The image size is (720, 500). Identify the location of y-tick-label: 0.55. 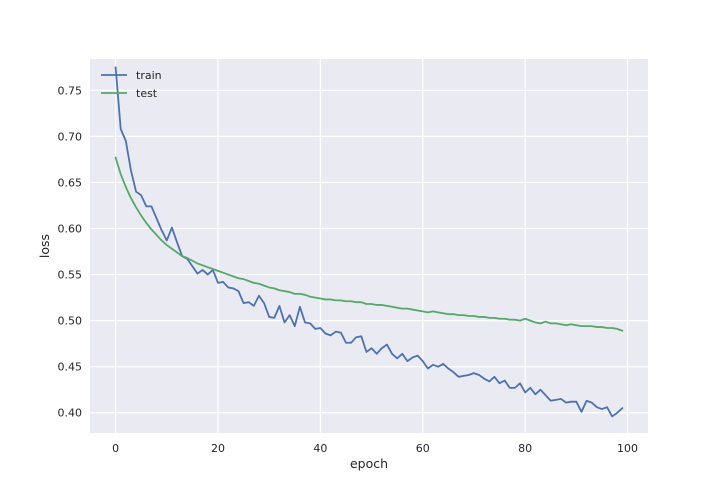
(70, 275).